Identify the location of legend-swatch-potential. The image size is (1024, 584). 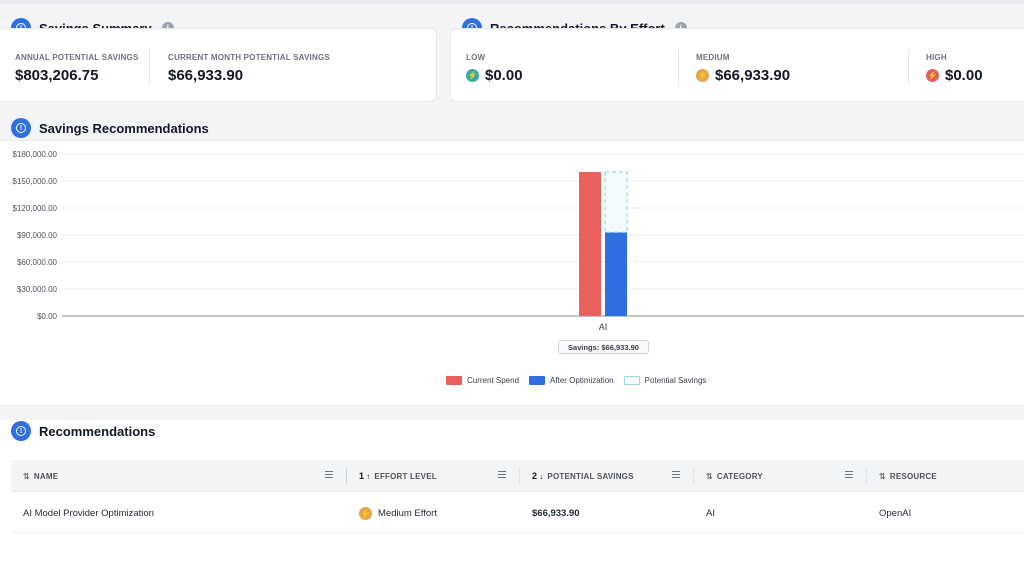
(631, 380).